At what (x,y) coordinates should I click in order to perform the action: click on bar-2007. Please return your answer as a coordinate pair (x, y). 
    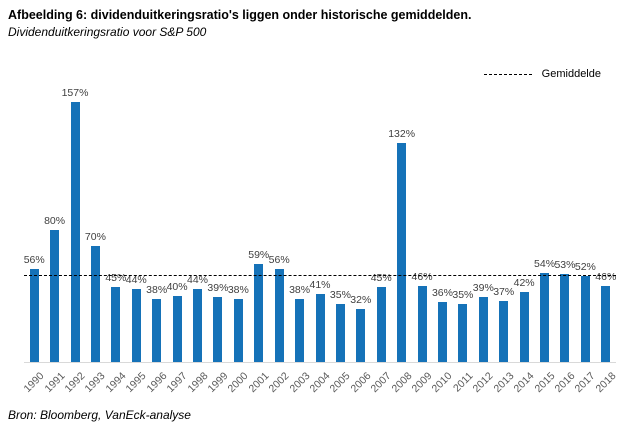
    Looking at the image, I should click on (381, 324).